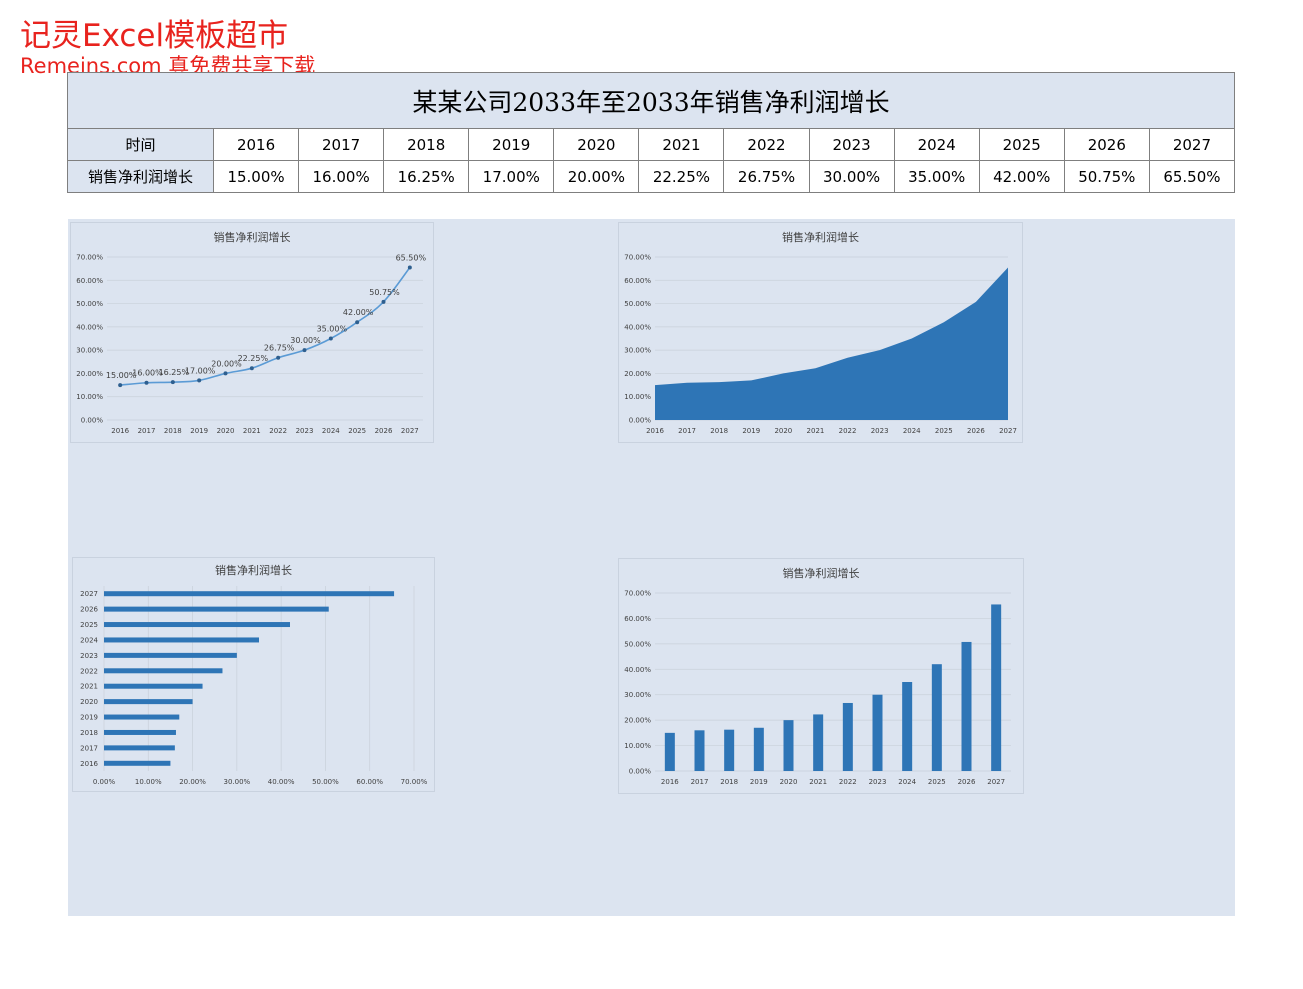  Describe the element at coordinates (89, 610) in the screenshot. I see `y-tick-label: 2026` at that location.